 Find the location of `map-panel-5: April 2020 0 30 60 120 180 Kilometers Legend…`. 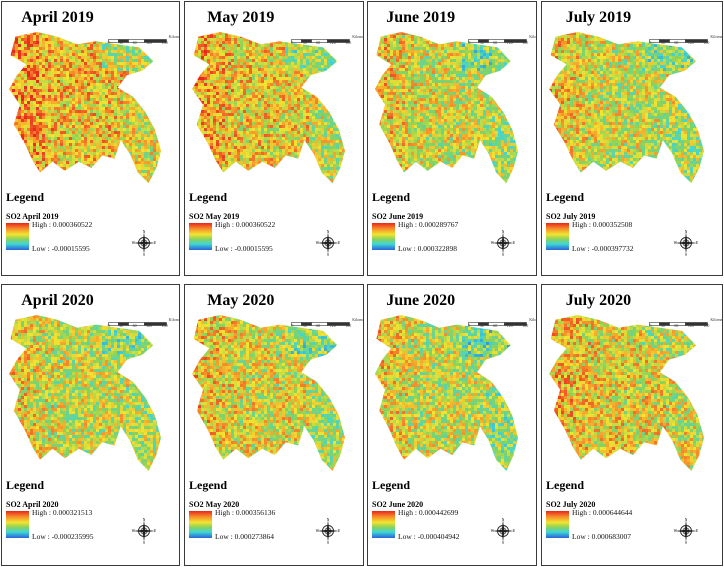

map-panel-5: April 2020 0 30 60 120 180 Kilometers Legend… is located at coordinates (90, 425).